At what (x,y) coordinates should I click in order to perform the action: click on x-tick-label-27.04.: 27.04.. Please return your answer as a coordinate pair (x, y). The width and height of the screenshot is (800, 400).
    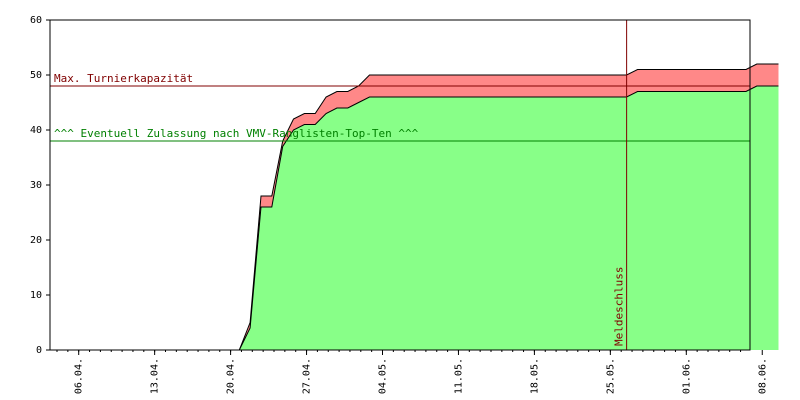
    Looking at the image, I should click on (307, 376).